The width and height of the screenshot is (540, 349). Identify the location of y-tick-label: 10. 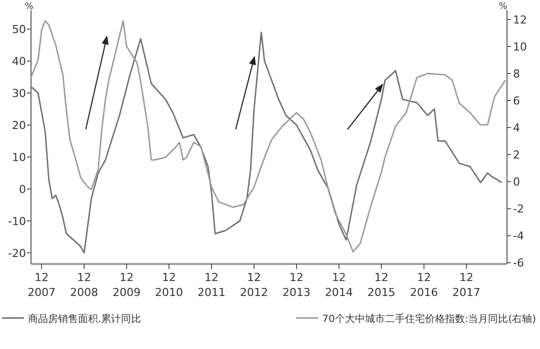
(19, 157).